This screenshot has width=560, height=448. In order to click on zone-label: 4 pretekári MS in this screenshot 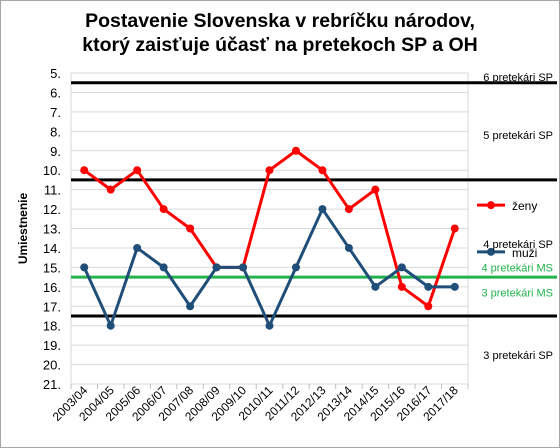, I will do `click(517, 268)`.